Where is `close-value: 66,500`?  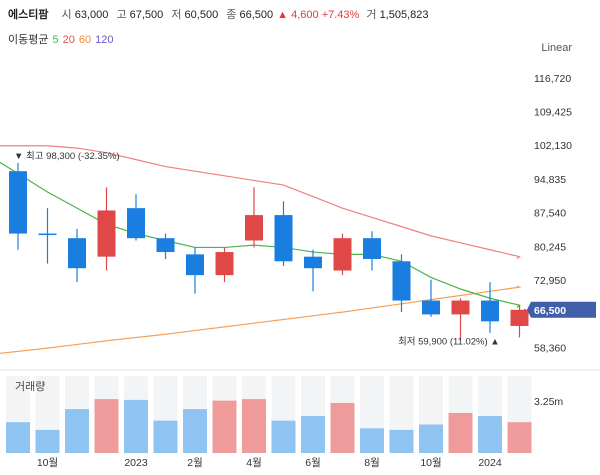 close-value: 66,500 is located at coordinates (256, 15).